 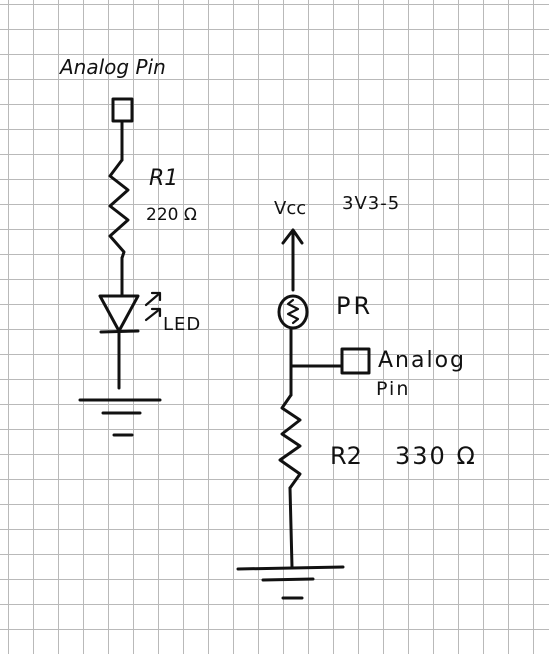 I want to click on right-resistor-r2, so click(x=290, y=441).